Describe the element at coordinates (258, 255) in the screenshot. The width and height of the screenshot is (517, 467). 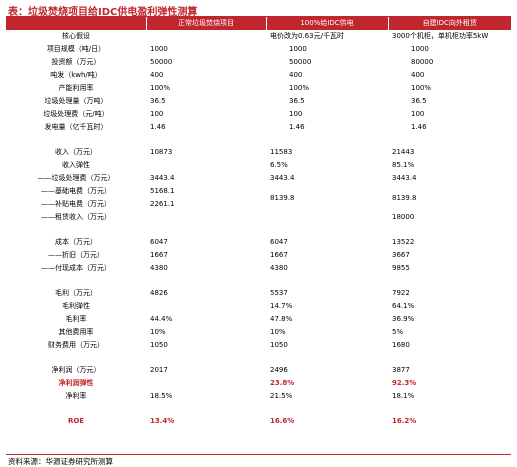
I see `table-row: ——折旧（万元） 1667 1667 3667` at that location.